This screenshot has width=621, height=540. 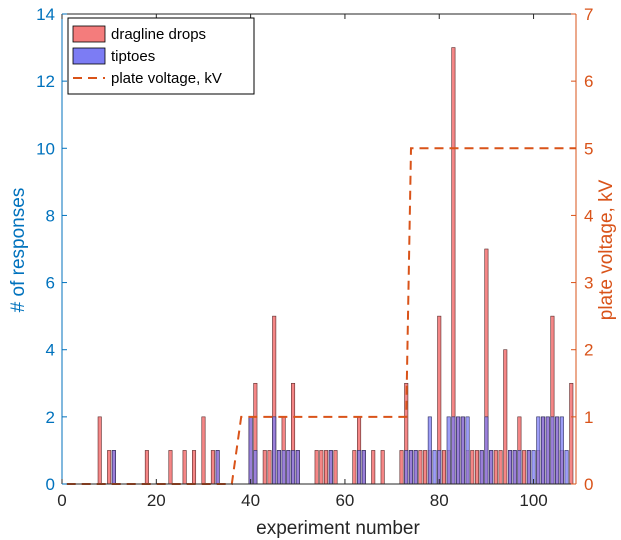 What do you see at coordinates (344, 500) in the screenshot?
I see `x-tick-label: 60` at bounding box center [344, 500].